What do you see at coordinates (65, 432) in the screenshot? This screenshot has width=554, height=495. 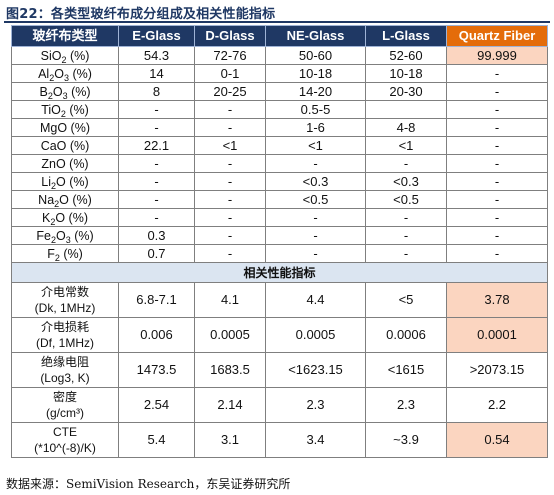 I see `metric-name: CTE` at bounding box center [65, 432].